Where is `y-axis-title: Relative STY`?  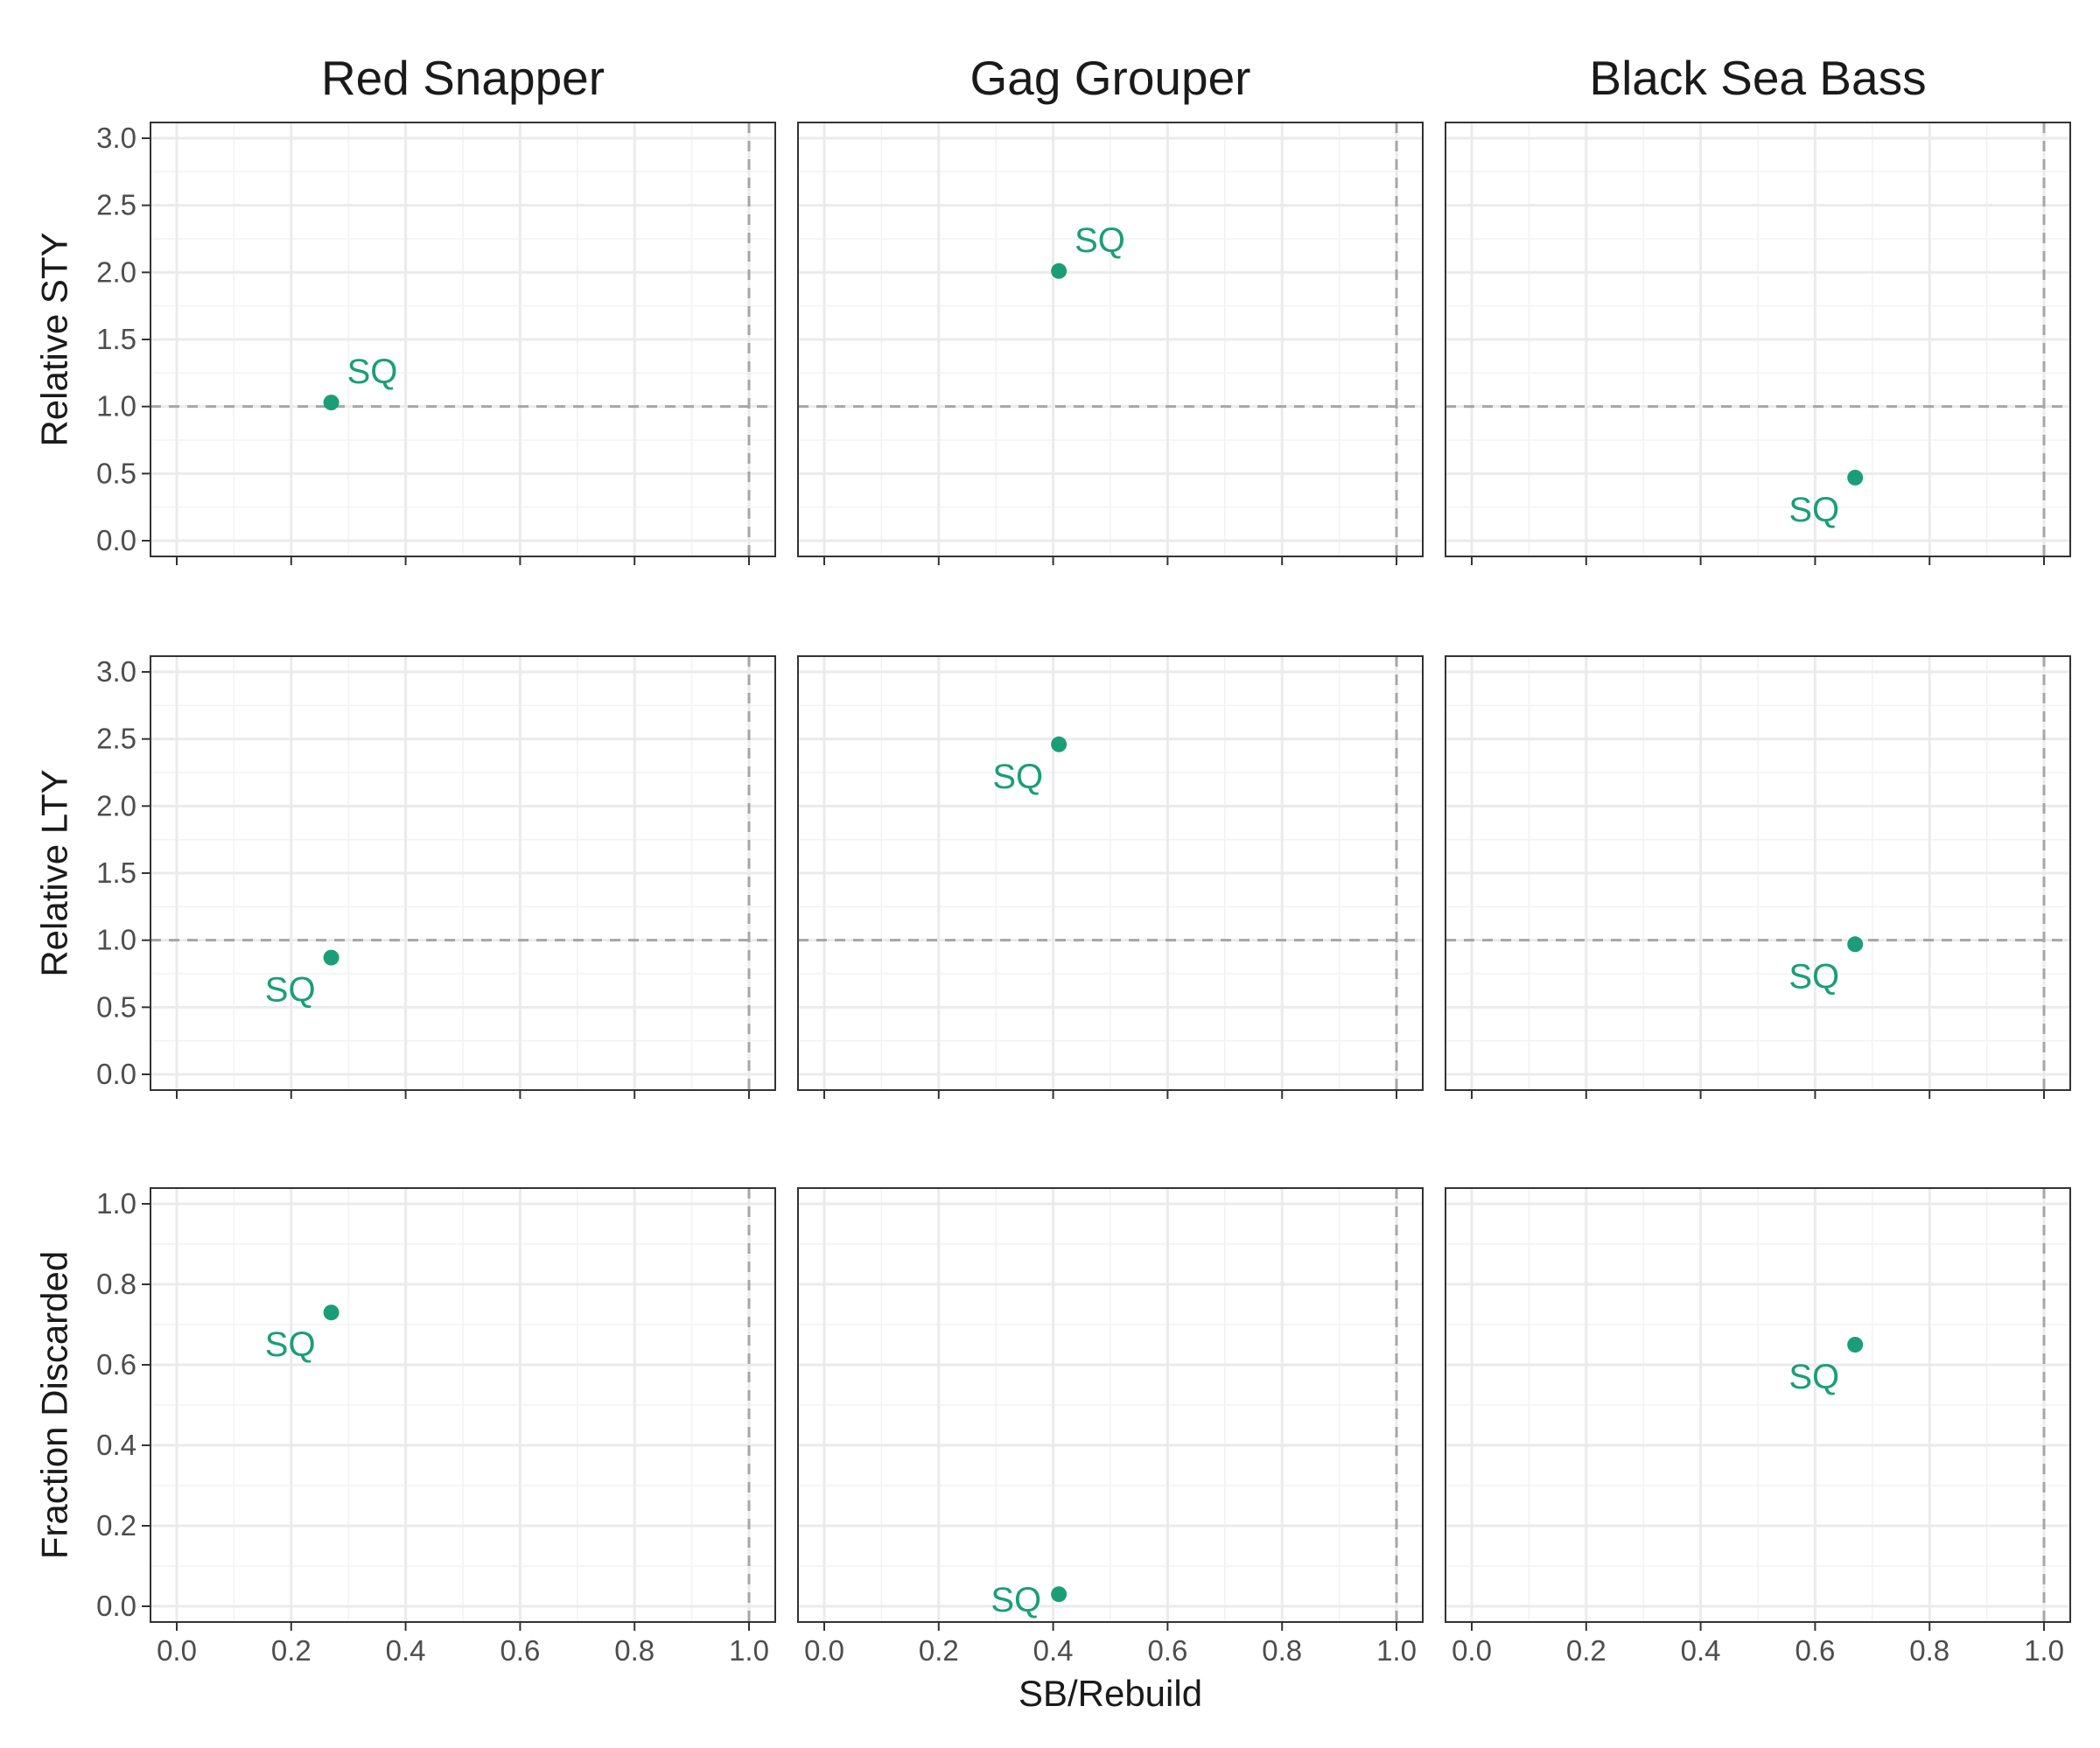 y-axis-title: Relative STY is located at coordinates (54, 339).